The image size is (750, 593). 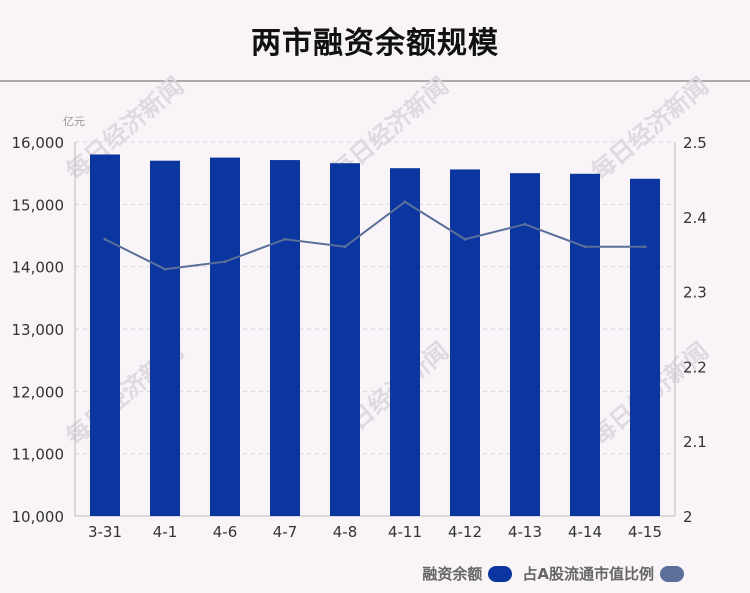 I want to click on y-left-tick-5: 15,000, so click(x=38, y=205).